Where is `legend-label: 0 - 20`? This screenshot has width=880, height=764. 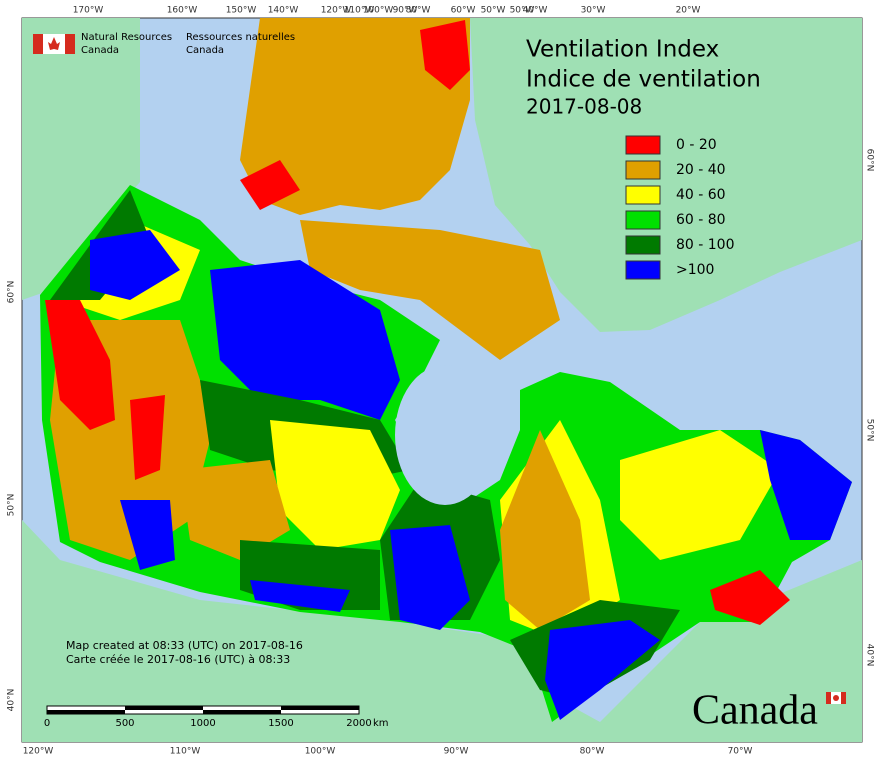 legend-label: 0 - 20 is located at coordinates (696, 145).